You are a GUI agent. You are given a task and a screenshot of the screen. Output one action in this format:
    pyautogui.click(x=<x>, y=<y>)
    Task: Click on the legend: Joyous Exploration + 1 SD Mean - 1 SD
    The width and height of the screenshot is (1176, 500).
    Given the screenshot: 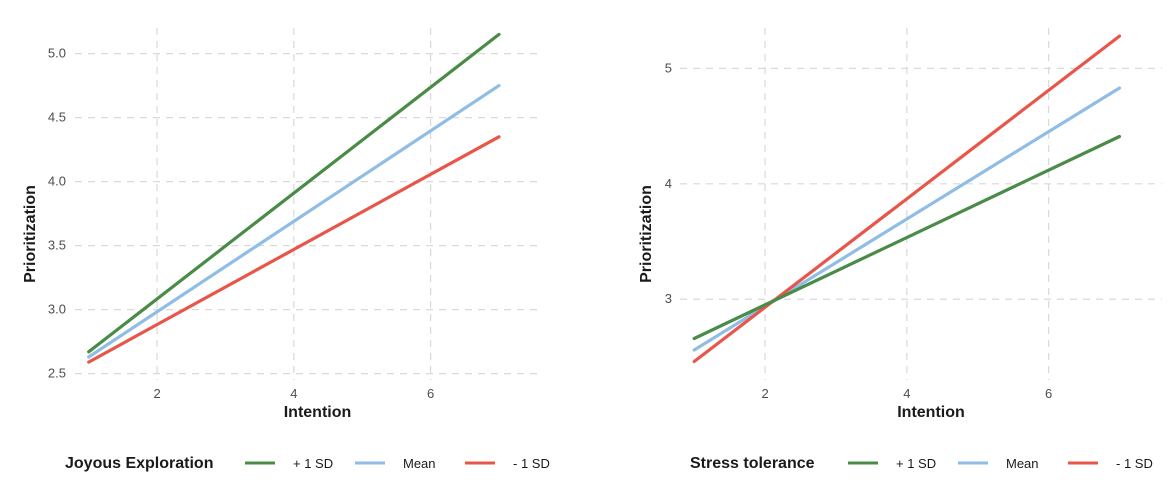 What is the action you would take?
    pyautogui.click(x=307, y=463)
    